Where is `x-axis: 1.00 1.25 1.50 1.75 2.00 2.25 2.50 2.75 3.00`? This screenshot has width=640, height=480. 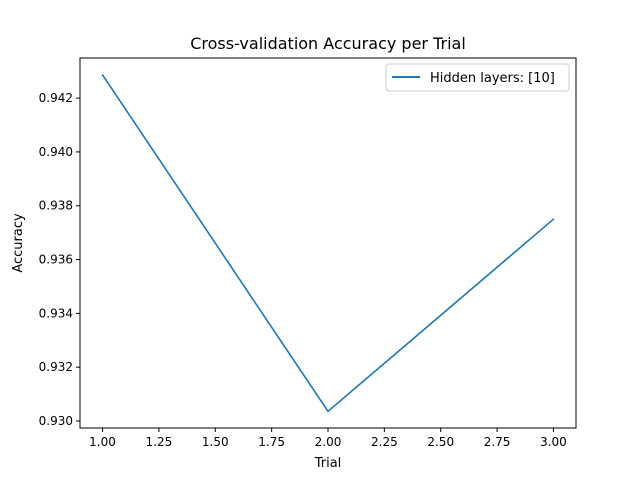
x-axis: 1.00 1.25 1.50 1.75 2.00 2.25 2.50 2.75 3.00 is located at coordinates (328, 438).